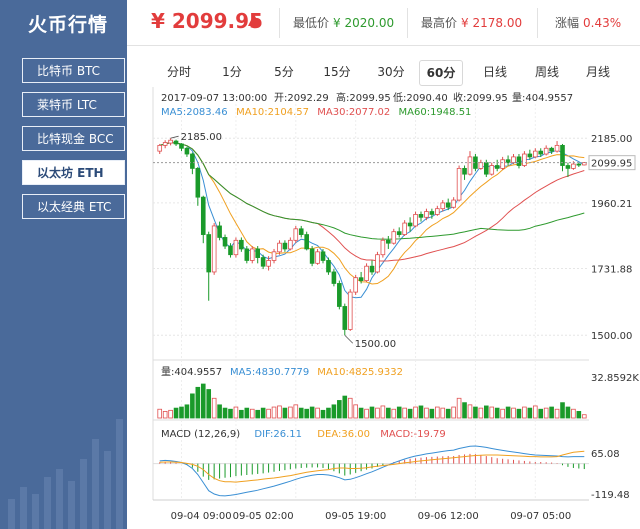 The width and height of the screenshot is (640, 529). I want to click on current-price-tag, so click(612, 163).